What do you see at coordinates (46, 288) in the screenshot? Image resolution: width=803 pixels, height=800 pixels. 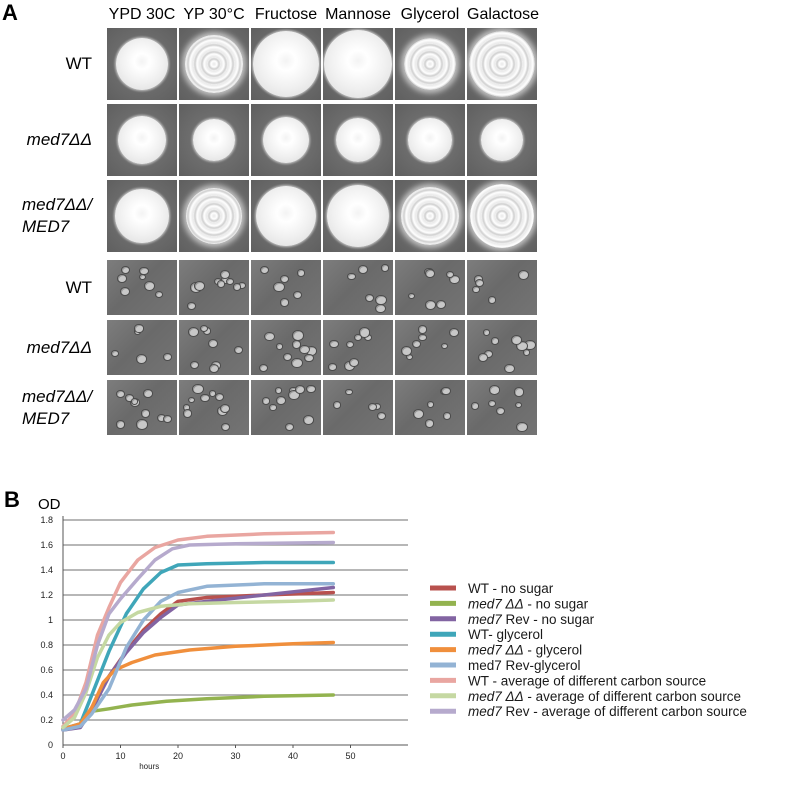 I see `row-label: WT` at bounding box center [46, 288].